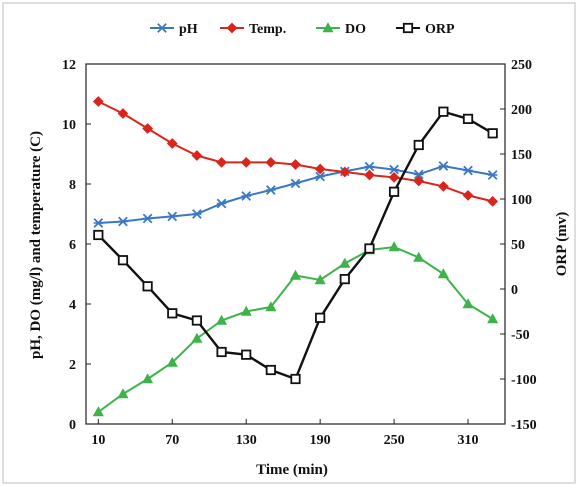  What do you see at coordinates (562, 244) in the screenshot?
I see `y2-axis-title: ORP (mv)` at bounding box center [562, 244].